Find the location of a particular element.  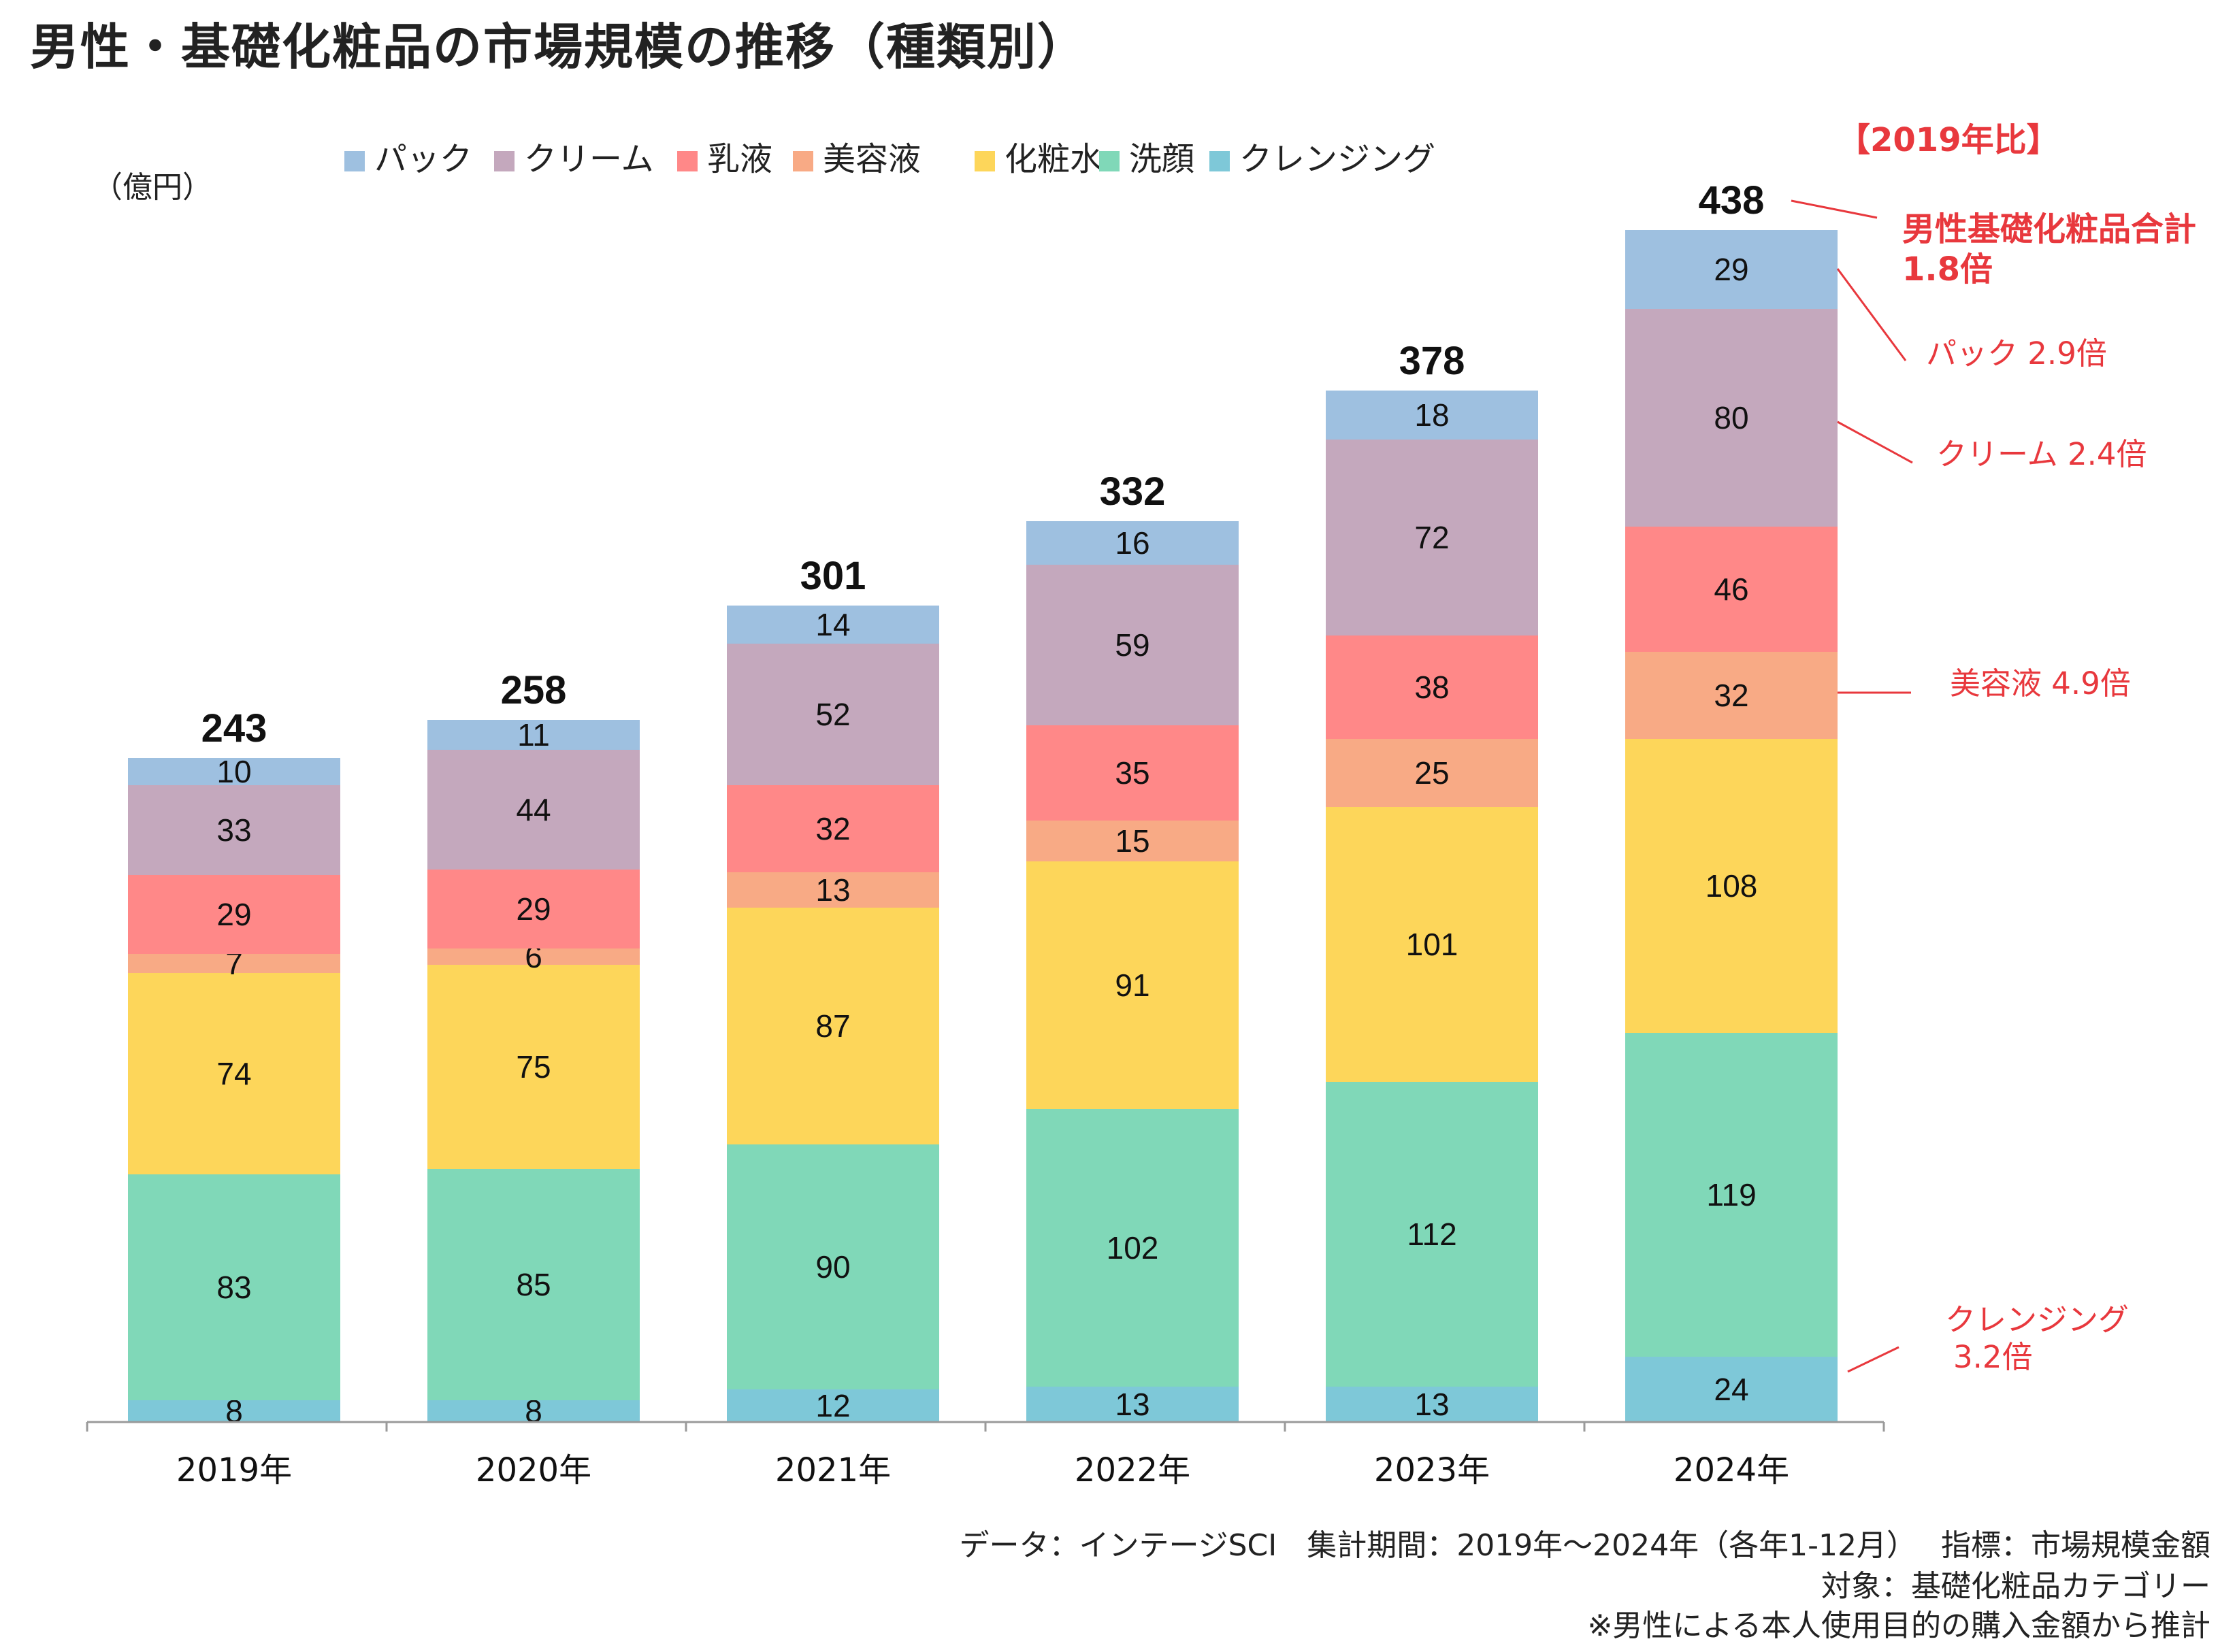

segment-value-label: 72 is located at coordinates (1431, 537).